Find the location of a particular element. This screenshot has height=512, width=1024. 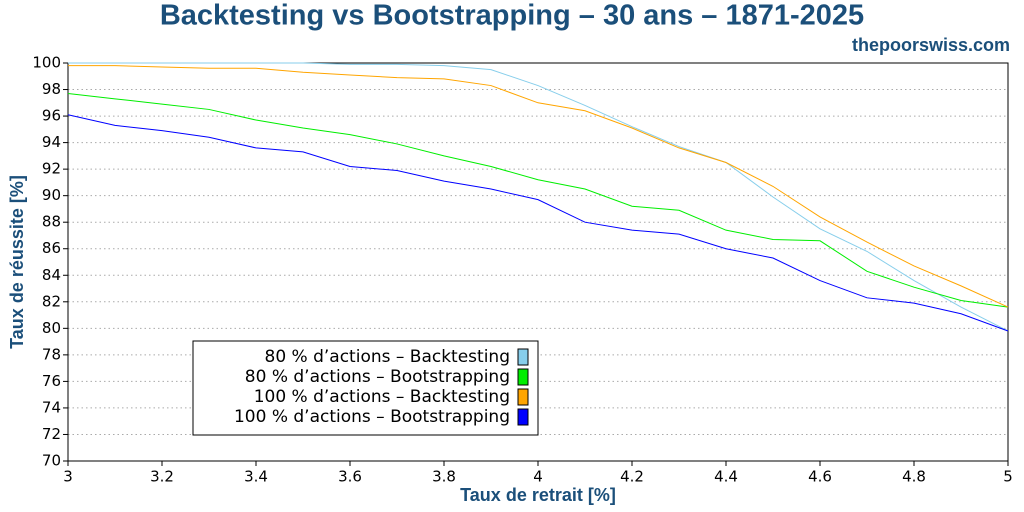

chart-subtitle: thepoorswiss.com is located at coordinates (931, 45).